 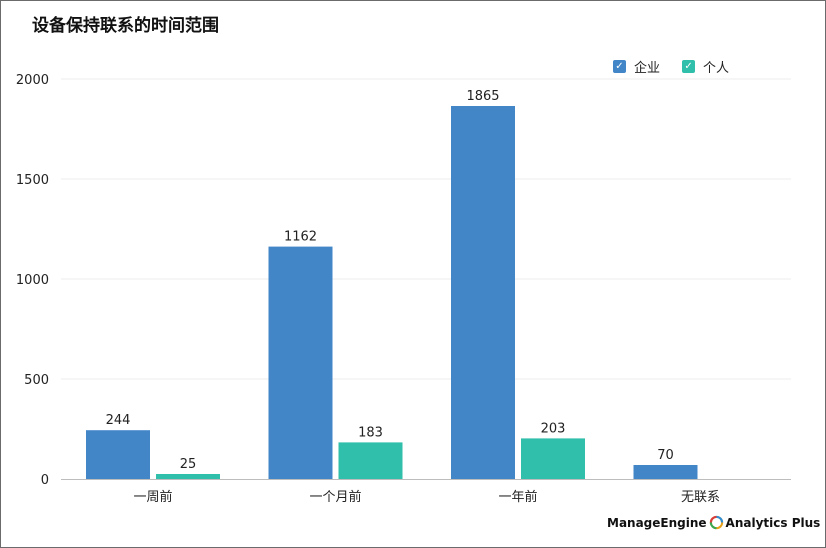 I want to click on data-label: 244, so click(x=118, y=420).